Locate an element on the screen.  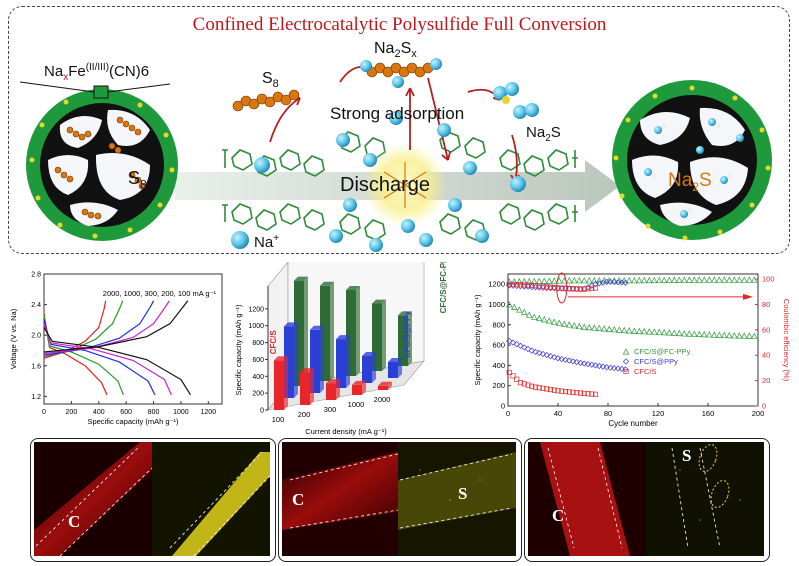
y-tick-label: 2.4 is located at coordinates (36, 305).